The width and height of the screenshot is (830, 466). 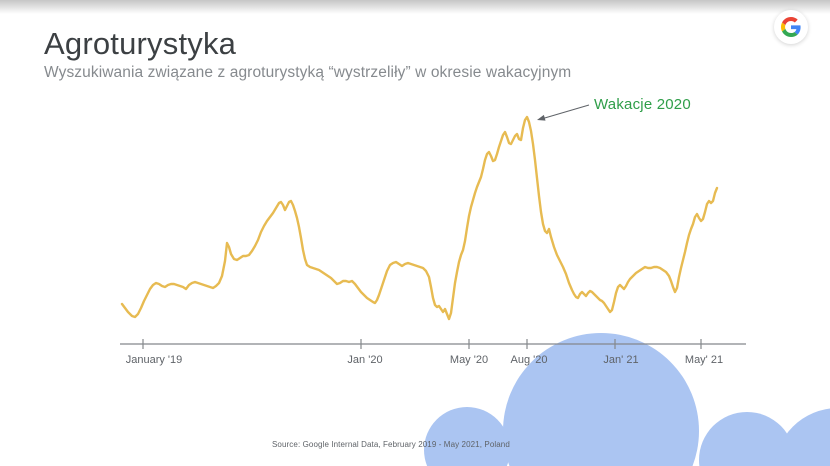 What do you see at coordinates (541, 117) in the screenshot?
I see `annotation-arrow-head` at bounding box center [541, 117].